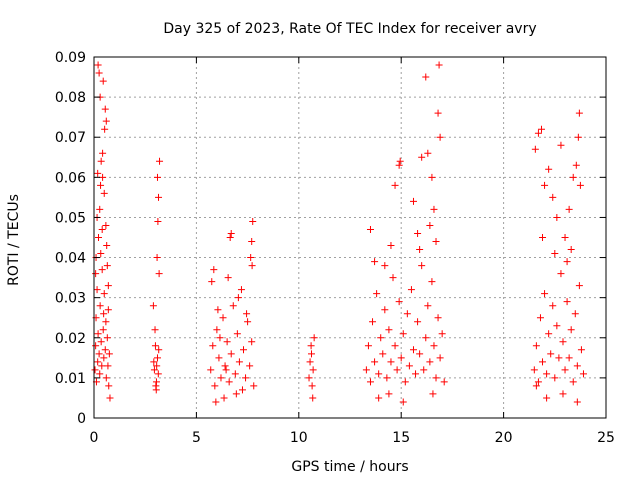  What do you see at coordinates (70, 98) in the screenshot?
I see `y-tick-label: 0.08` at bounding box center [70, 98].